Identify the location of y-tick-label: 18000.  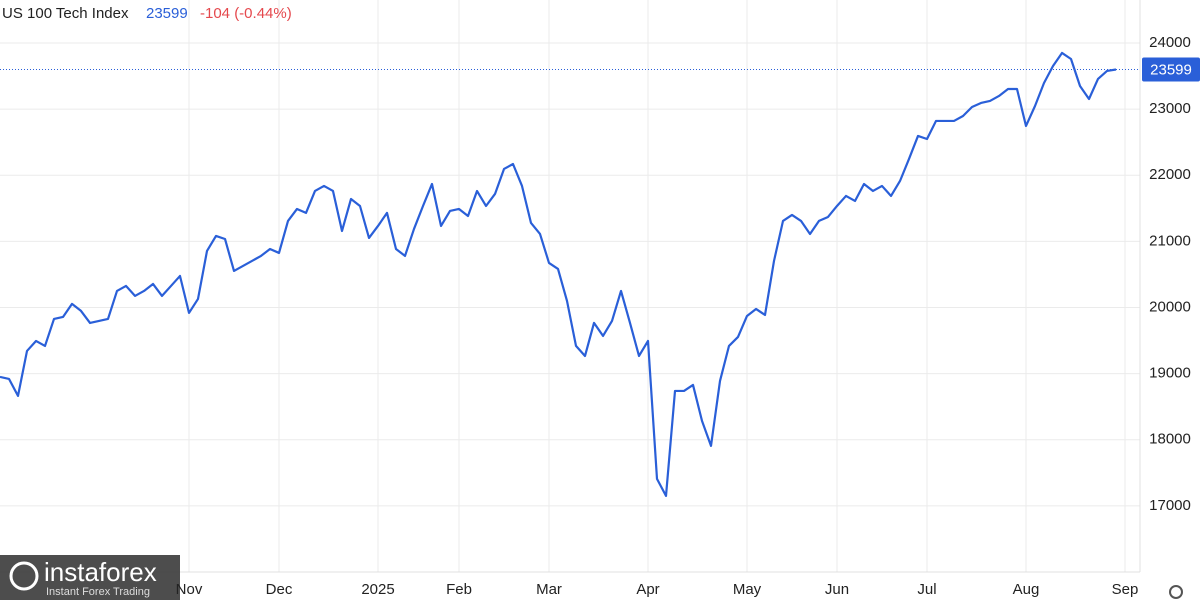
(1170, 439).